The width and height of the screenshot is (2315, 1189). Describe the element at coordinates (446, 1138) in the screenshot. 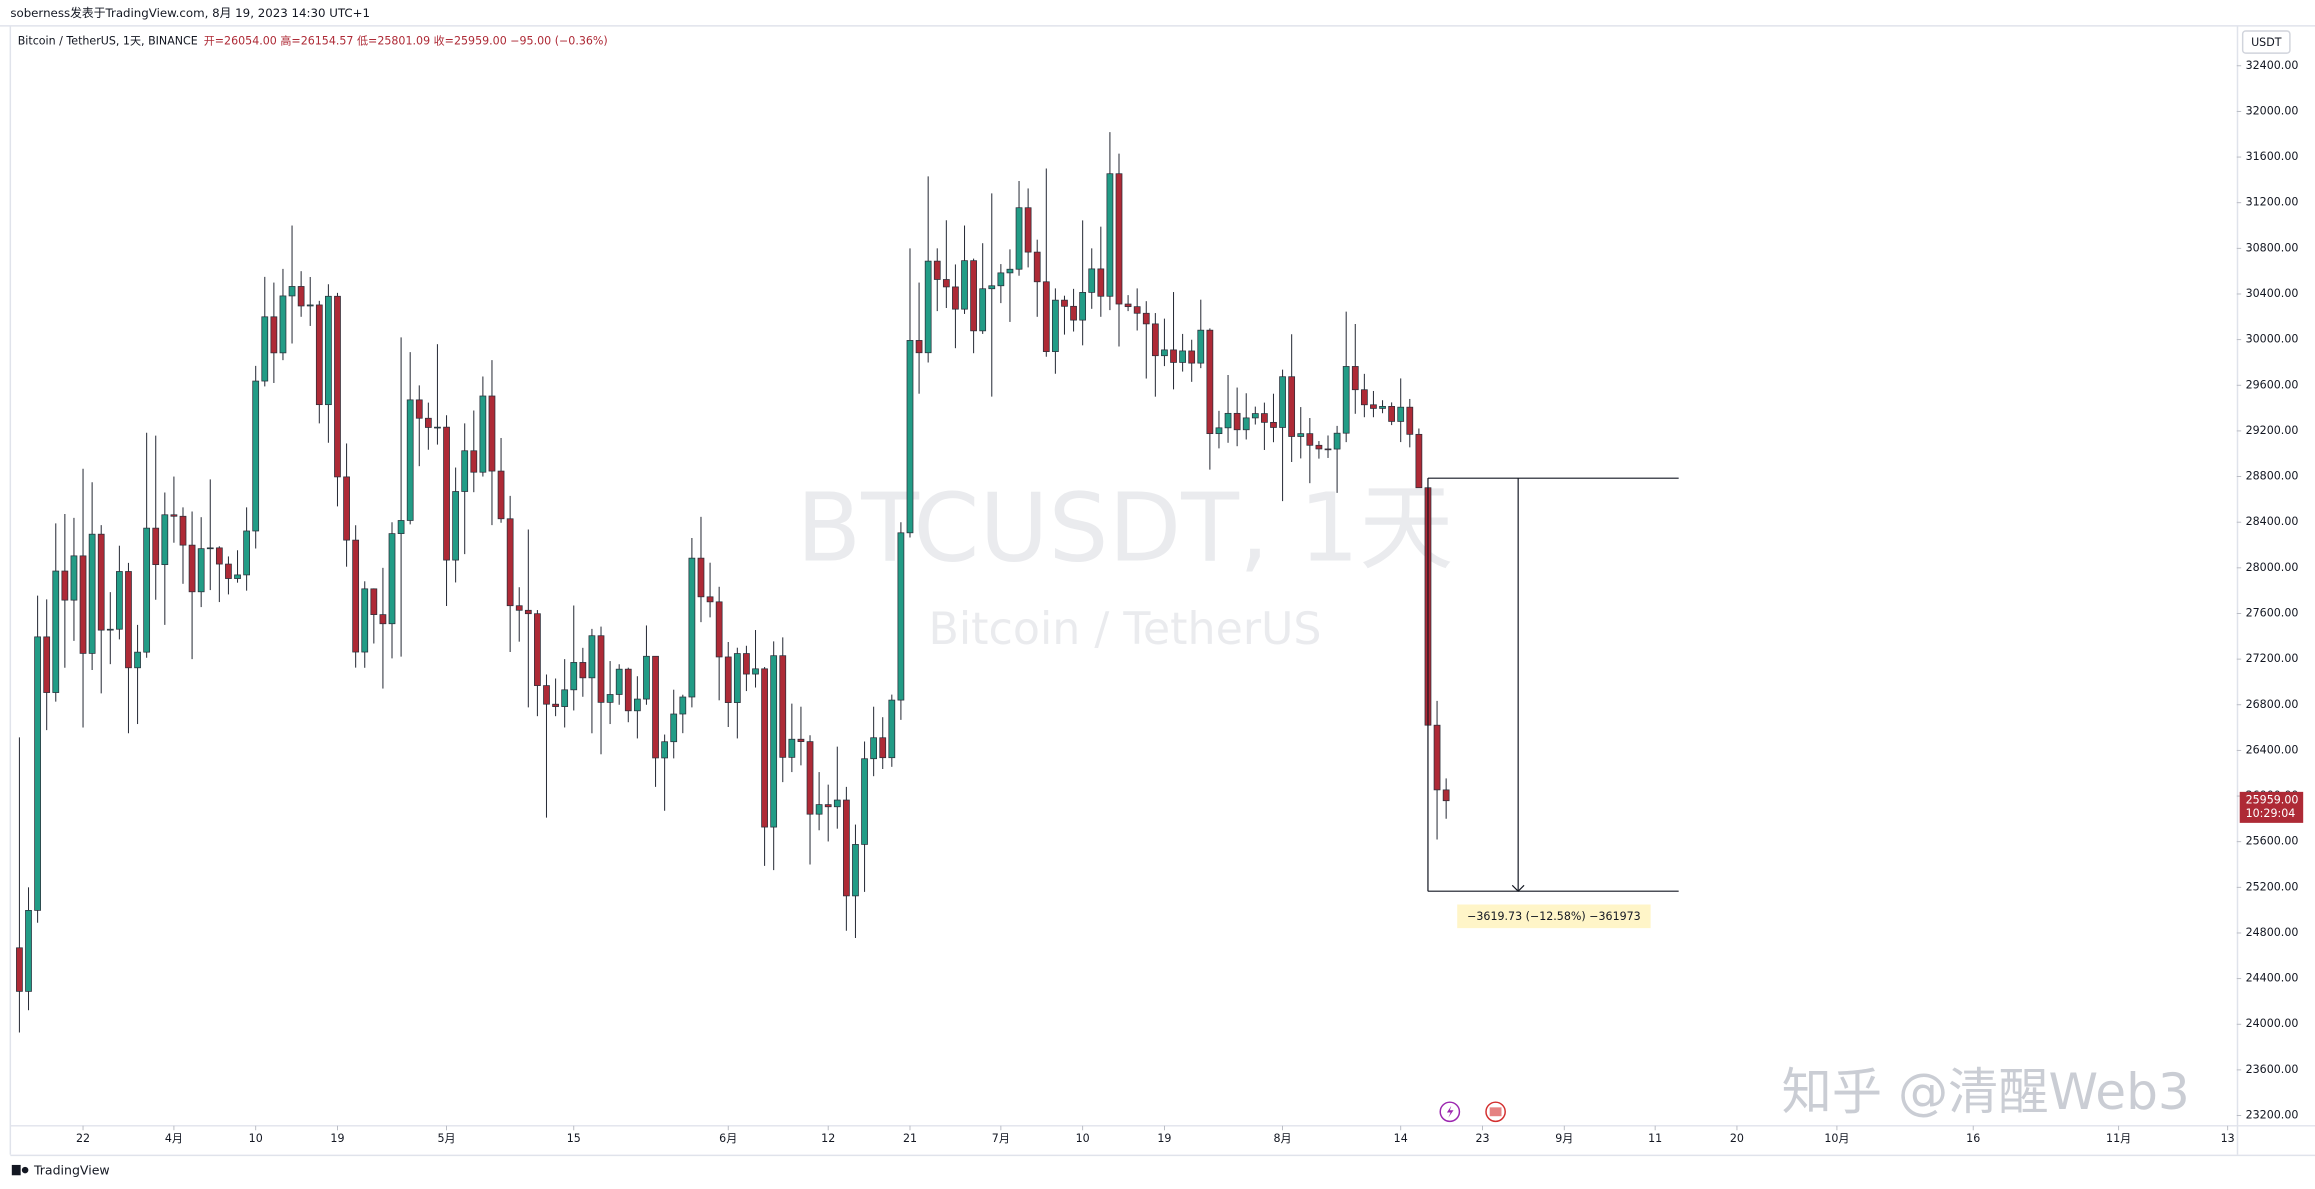

I see `x-tick-label: 5月` at that location.